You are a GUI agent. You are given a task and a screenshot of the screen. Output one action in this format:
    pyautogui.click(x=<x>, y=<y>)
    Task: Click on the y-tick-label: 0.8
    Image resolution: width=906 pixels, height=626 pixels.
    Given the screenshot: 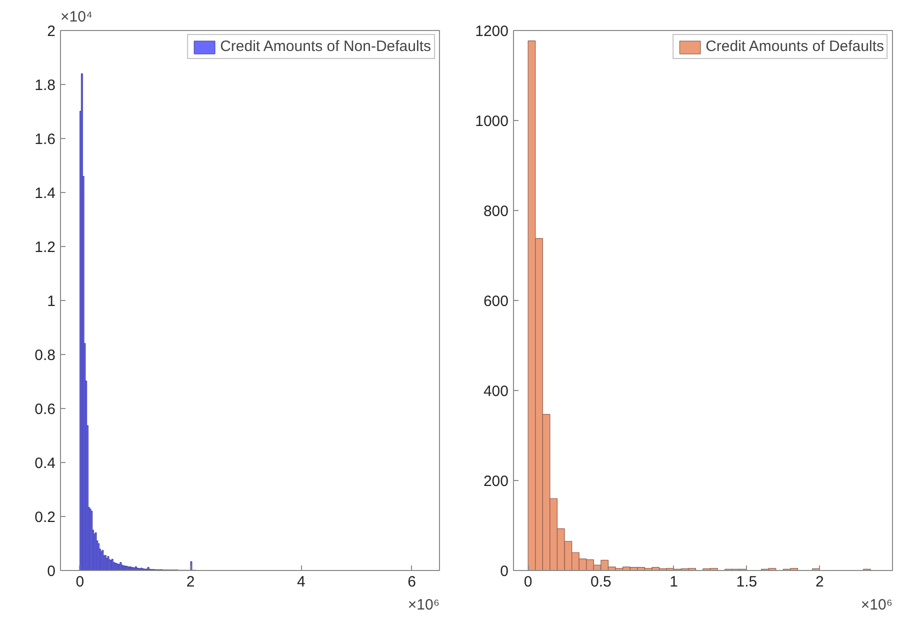 What is the action you would take?
    pyautogui.click(x=45, y=355)
    